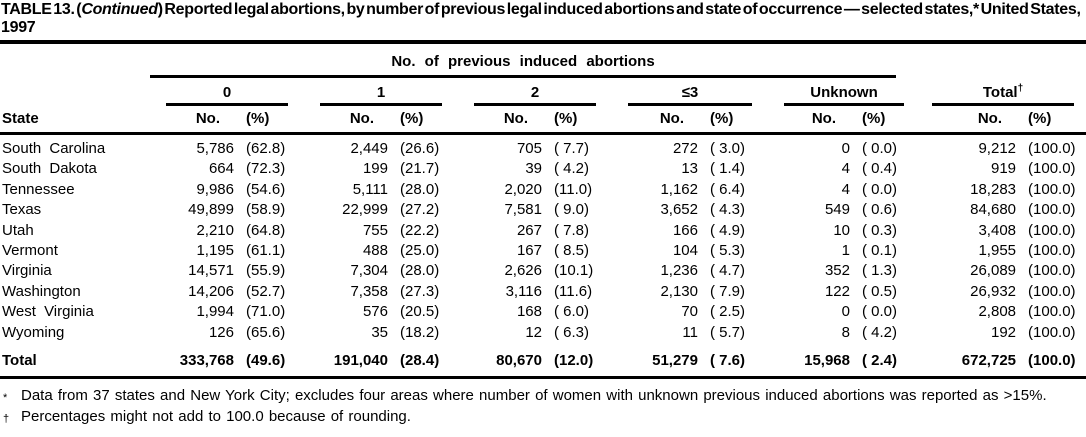  Describe the element at coordinates (215, 251) in the screenshot. I see `count-cell: 1,195` at that location.